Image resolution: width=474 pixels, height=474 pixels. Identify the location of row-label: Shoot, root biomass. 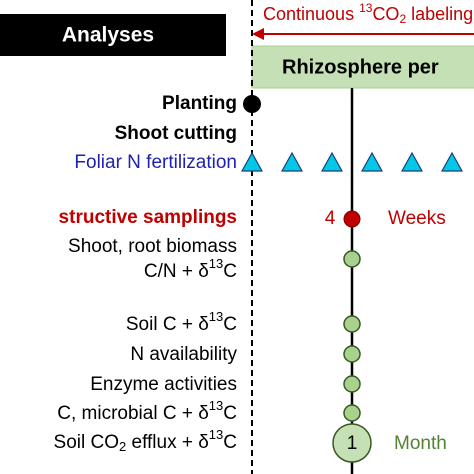
(152, 246).